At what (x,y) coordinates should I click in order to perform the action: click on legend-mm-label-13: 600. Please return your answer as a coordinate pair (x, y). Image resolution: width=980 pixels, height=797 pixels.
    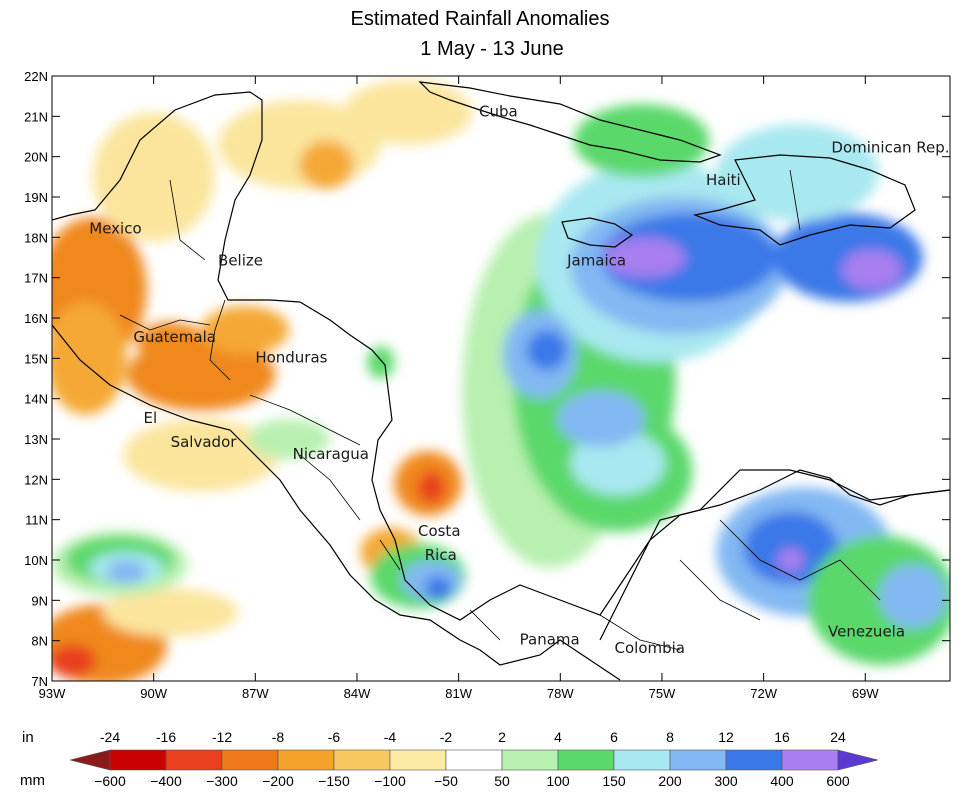
    Looking at the image, I should click on (838, 781).